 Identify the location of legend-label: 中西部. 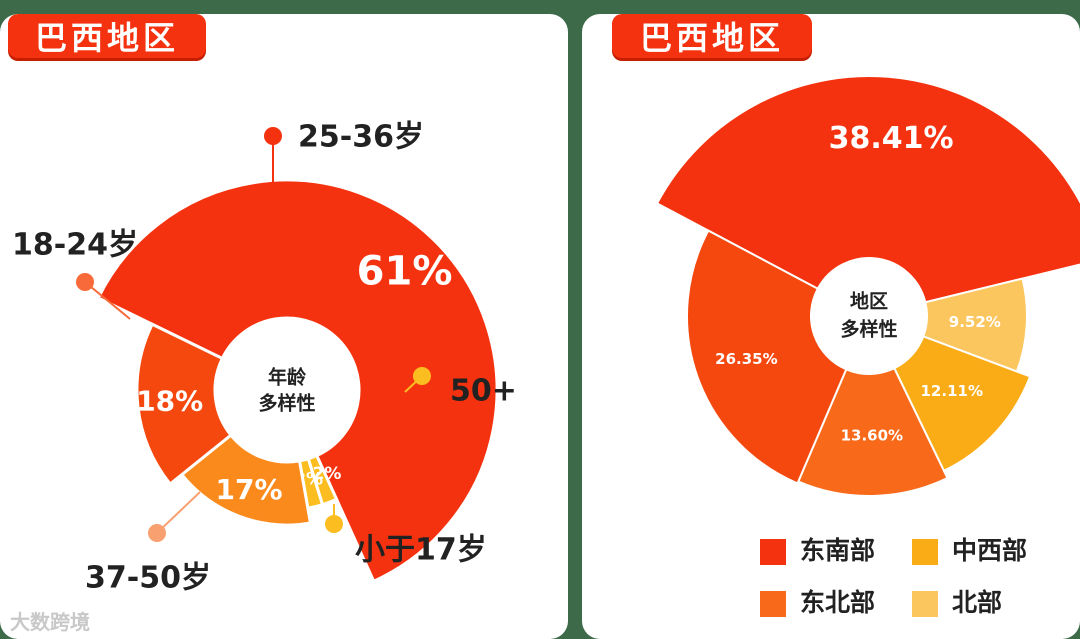
(989, 550).